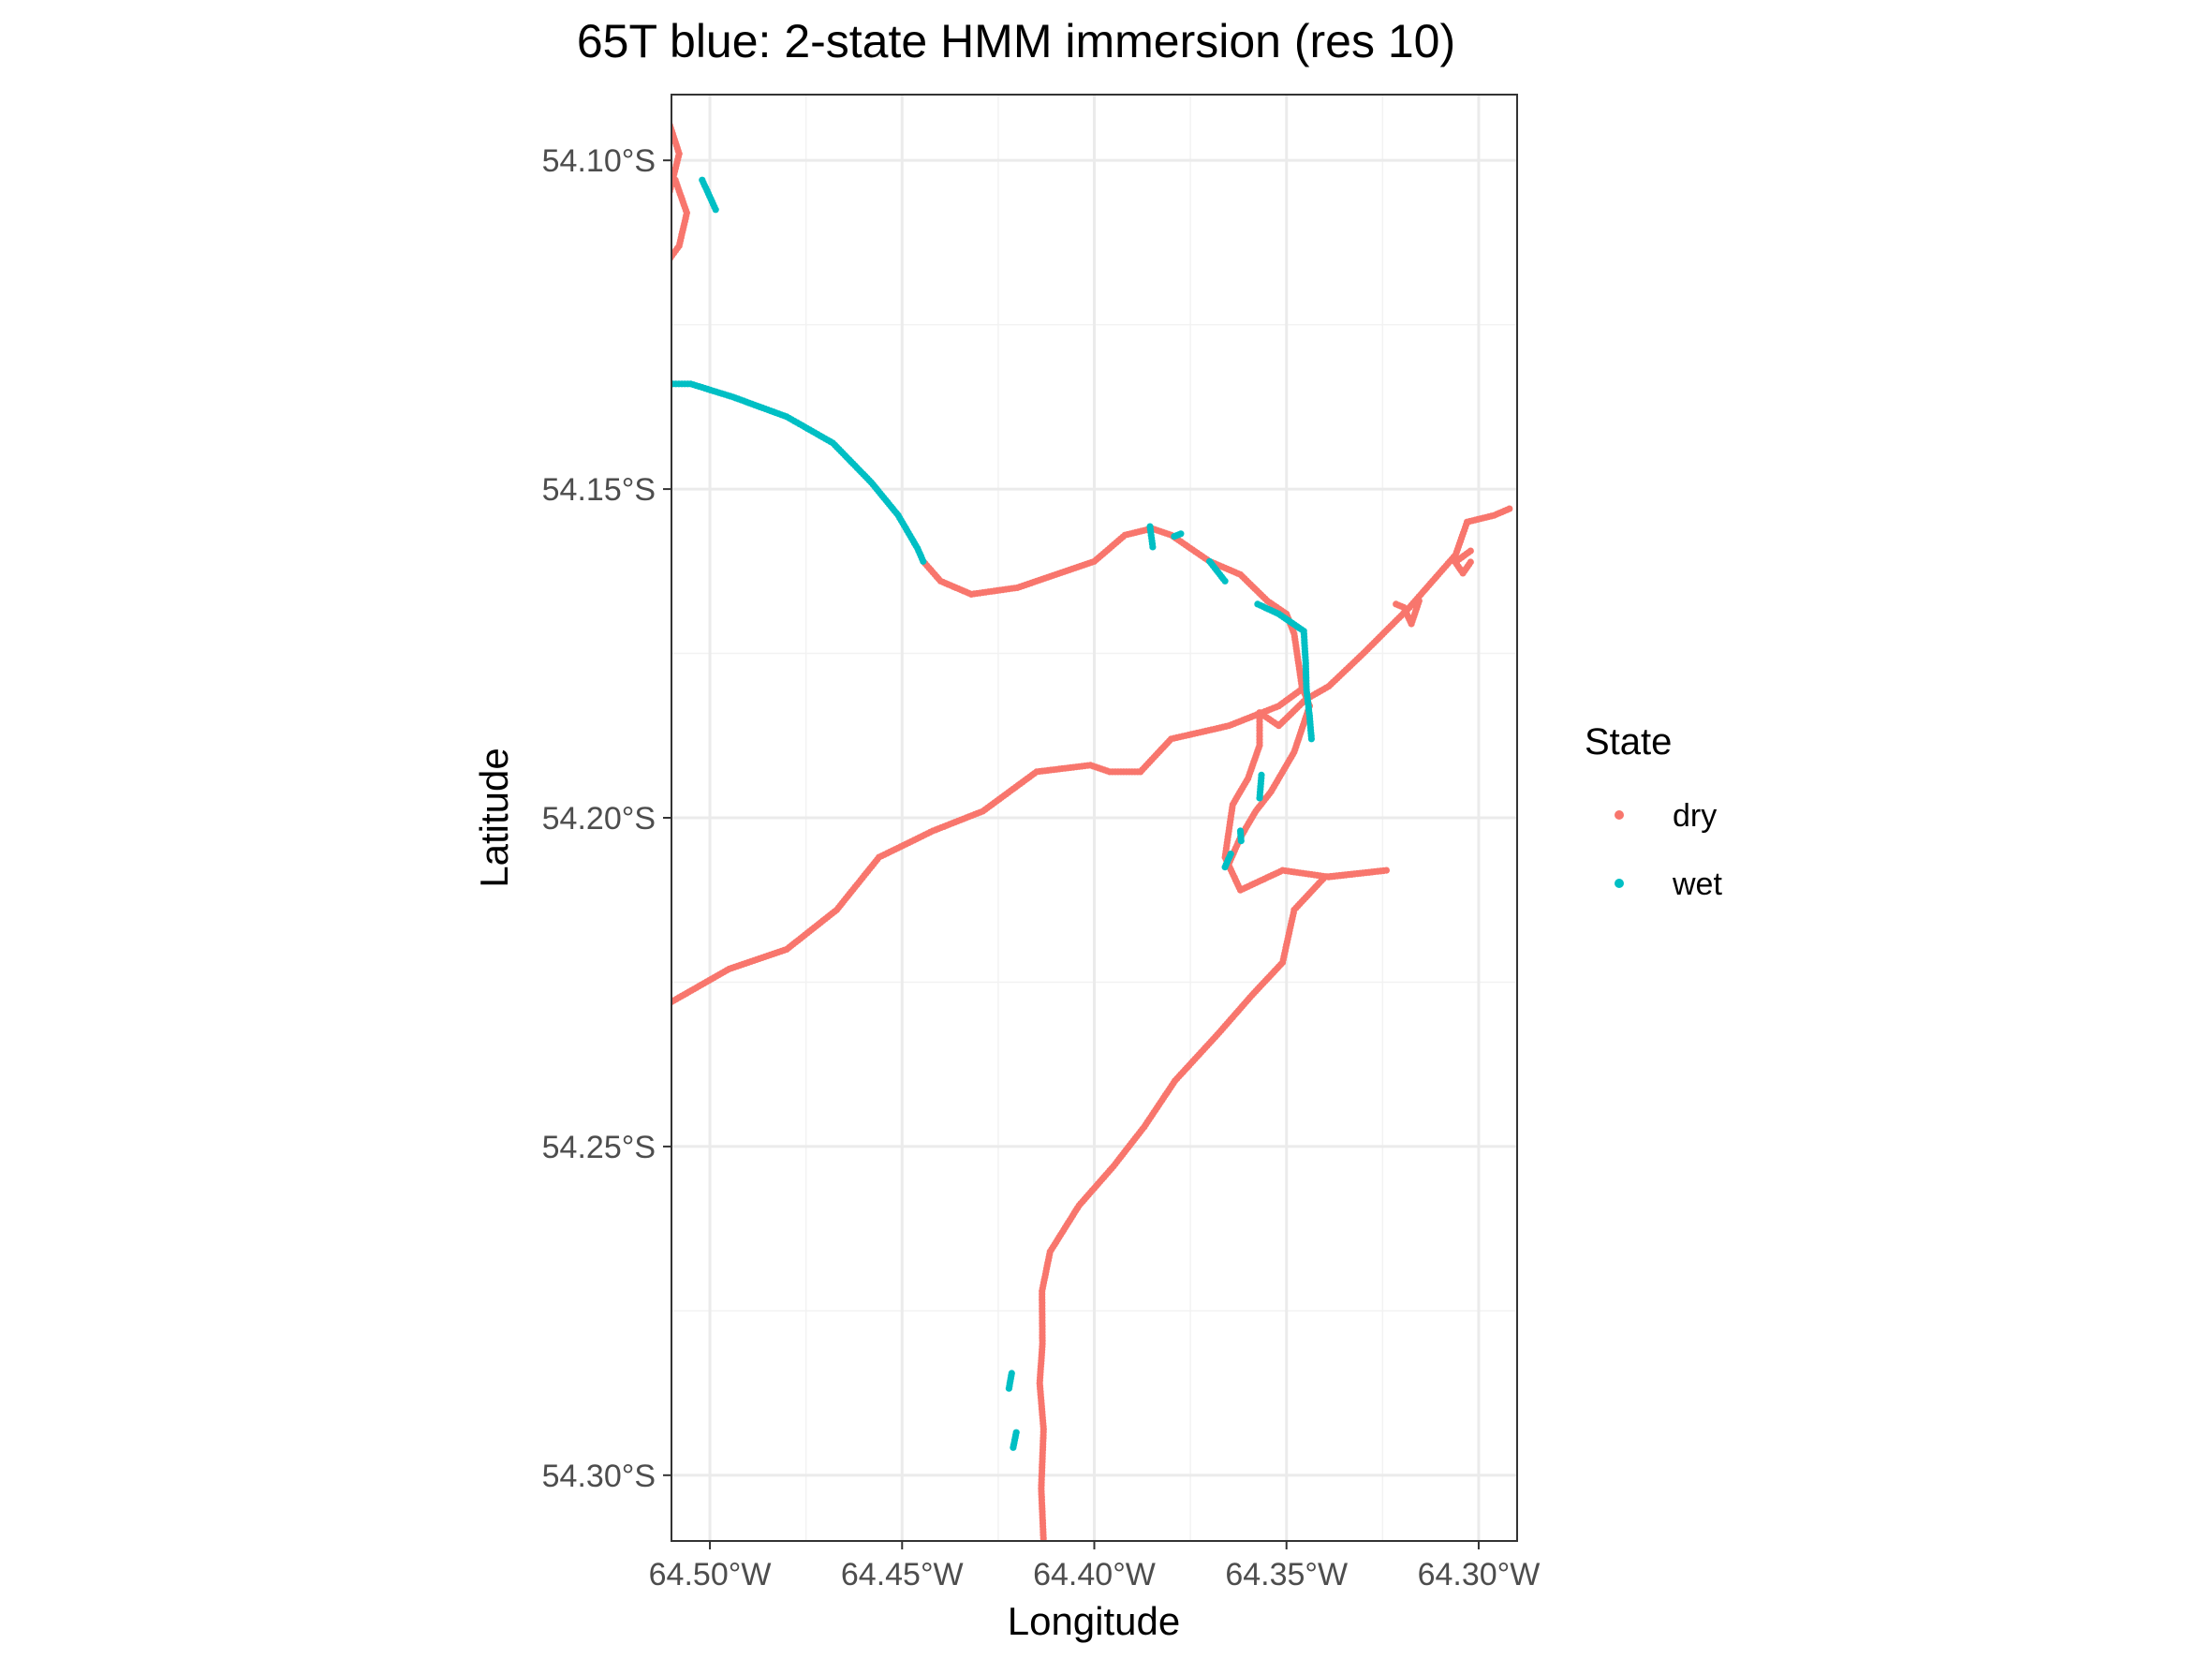 The height and width of the screenshot is (1659, 2212). What do you see at coordinates (1619, 815) in the screenshot?
I see `legend-key-dry` at bounding box center [1619, 815].